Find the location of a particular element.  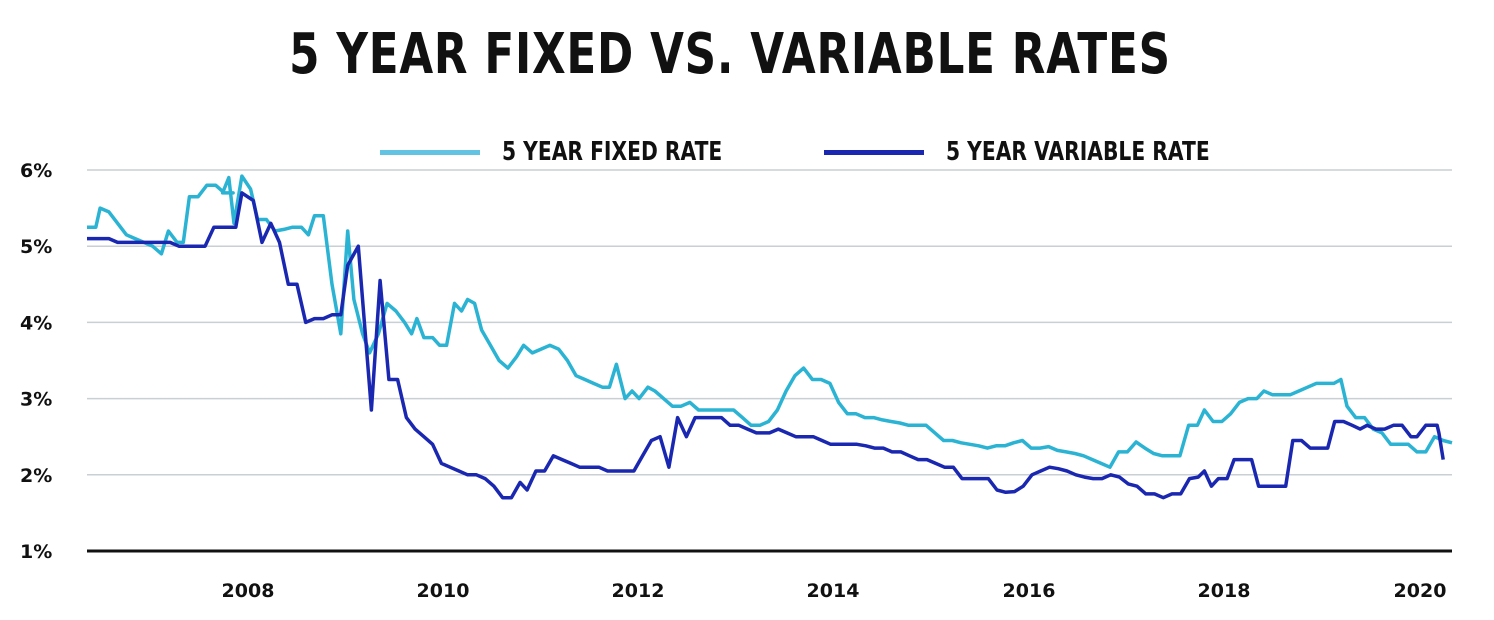

y-tick-label: 4% is located at coordinates (36, 323).